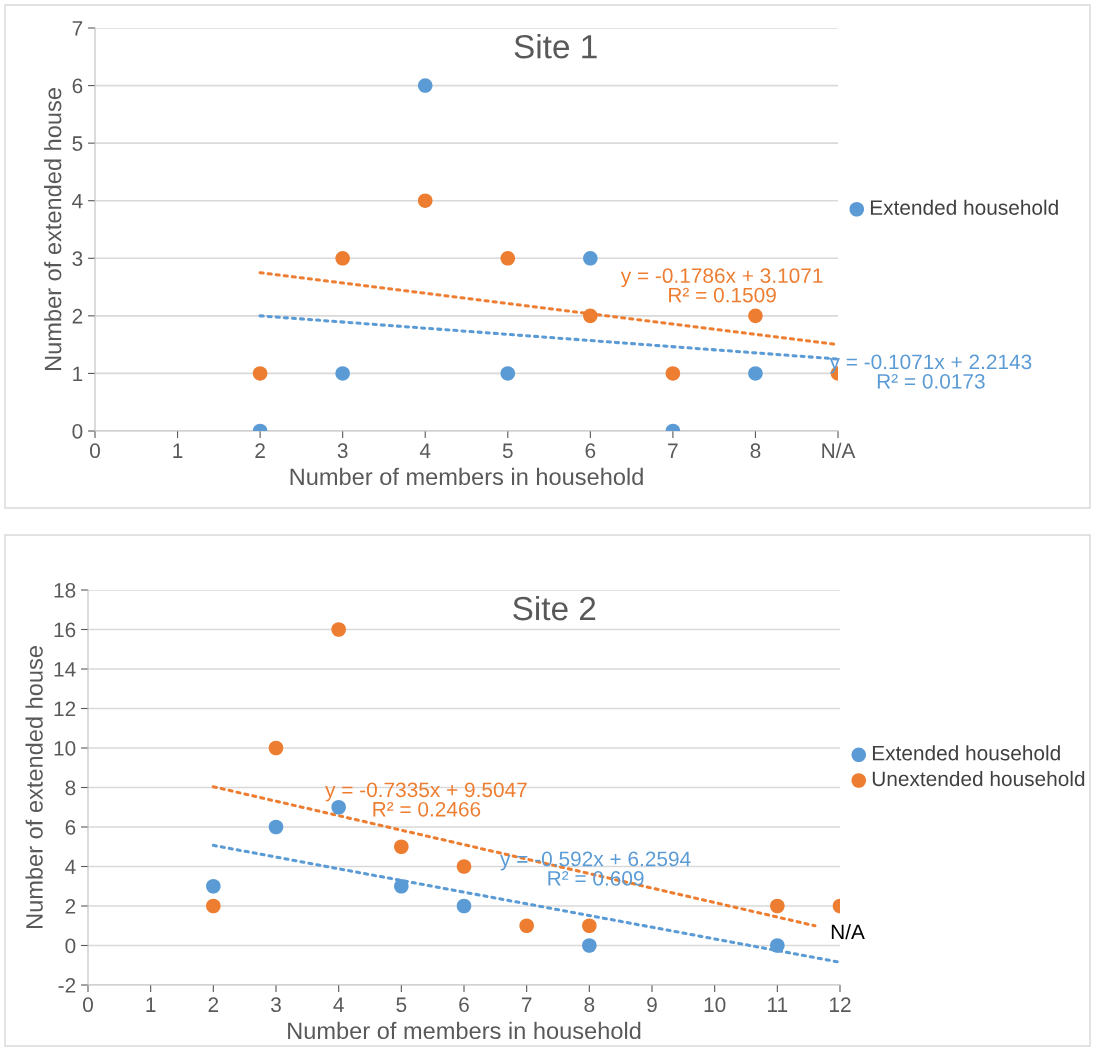  What do you see at coordinates (65, 630) in the screenshot?
I see `y-tick-label: 16` at bounding box center [65, 630].